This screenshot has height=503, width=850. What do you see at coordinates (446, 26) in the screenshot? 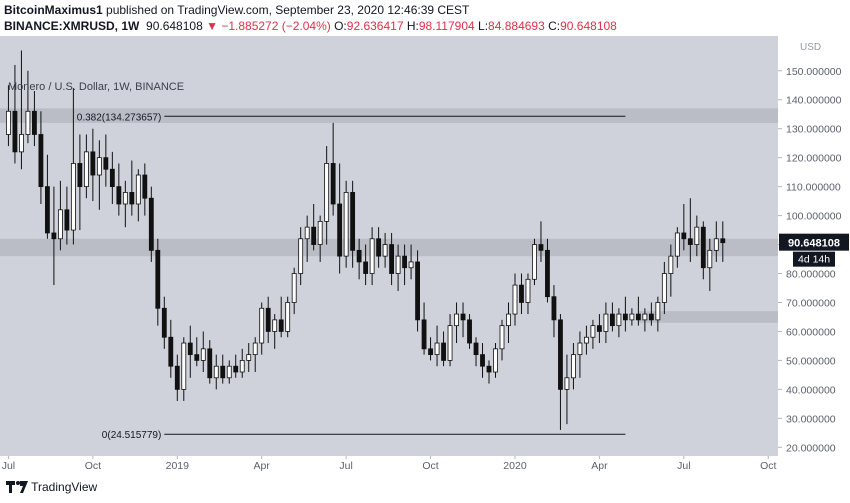
I see `high-value: 98.117904` at bounding box center [446, 26].